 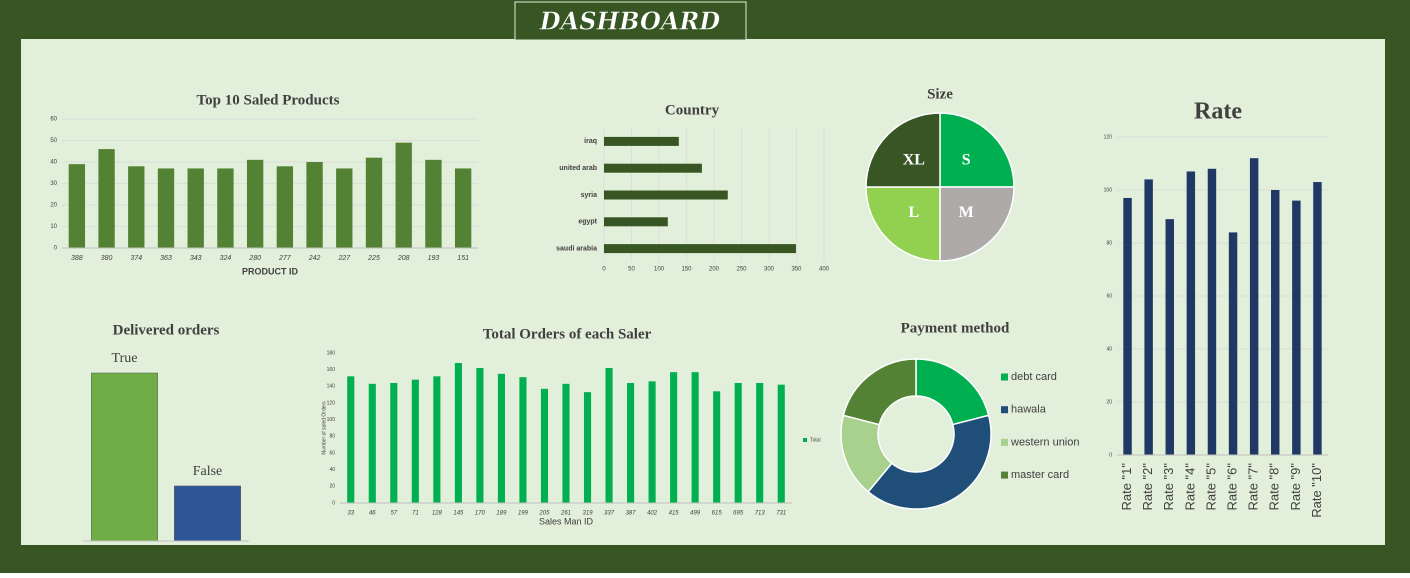 What do you see at coordinates (604, 270) in the screenshot?
I see `x-tick-label: 0` at bounding box center [604, 270].